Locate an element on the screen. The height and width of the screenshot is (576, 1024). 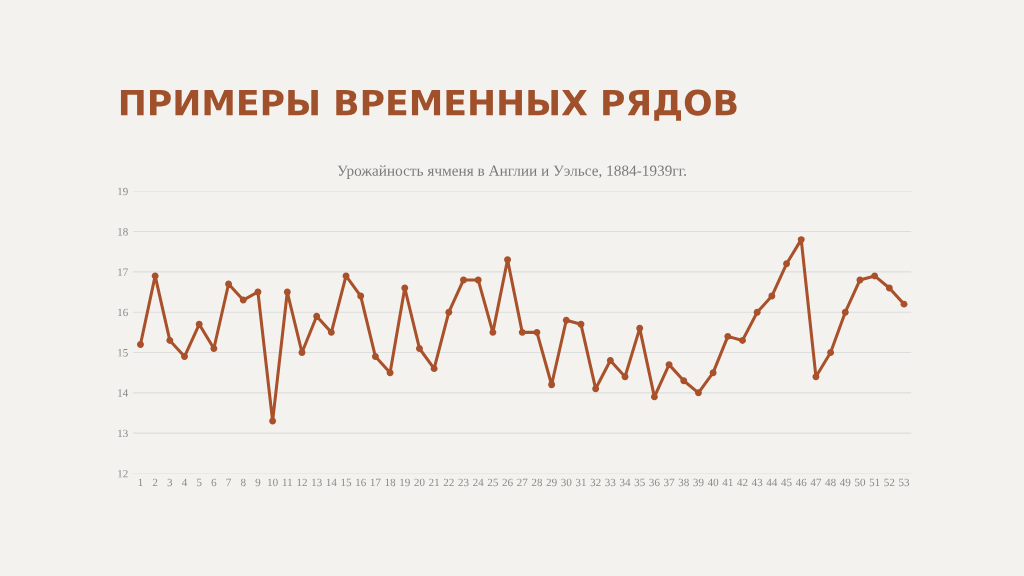
y-tick-label: 13 is located at coordinates (123, 433).